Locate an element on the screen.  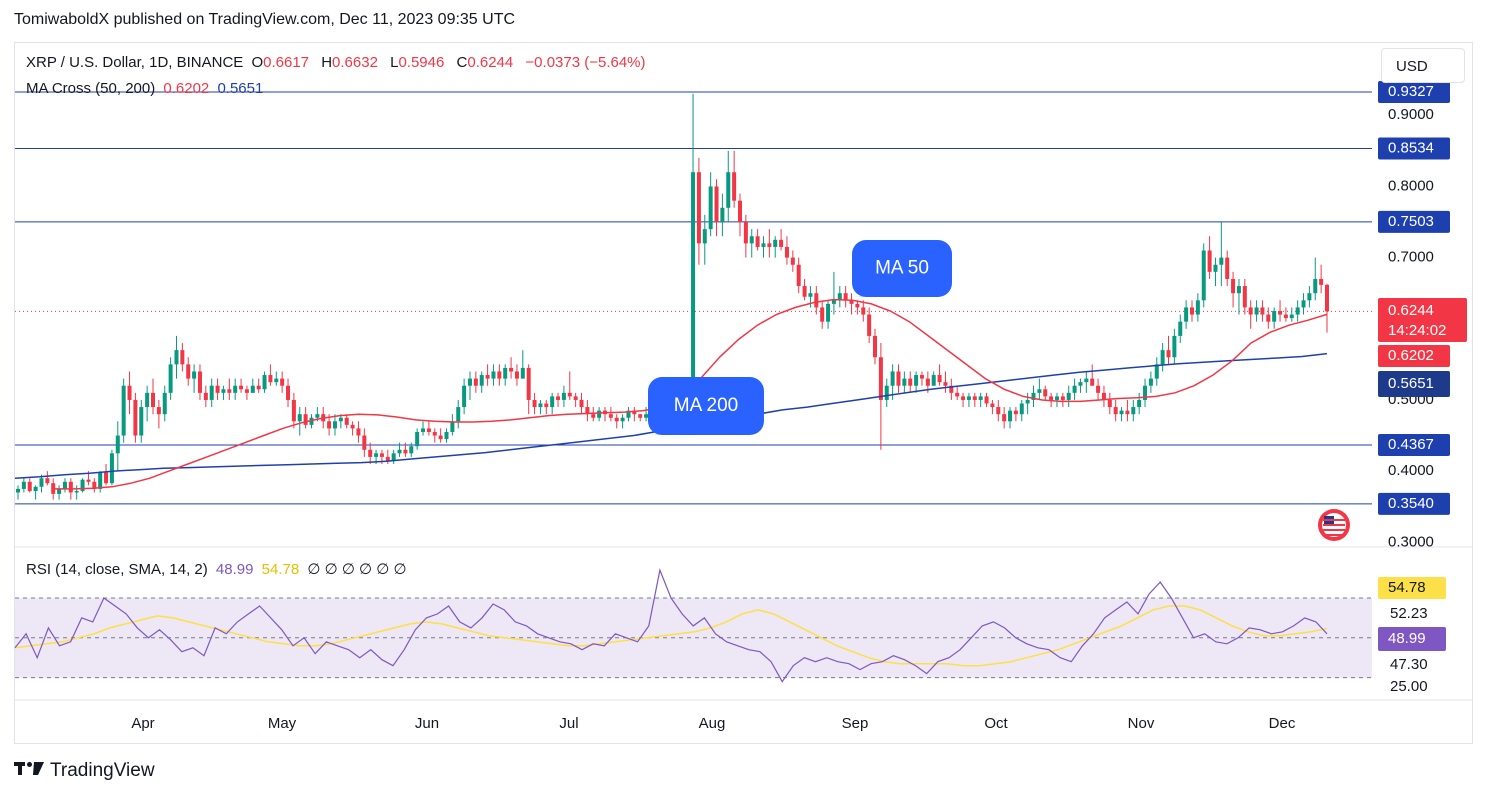
price-tick-label: 0.7000 is located at coordinates (1411, 257).